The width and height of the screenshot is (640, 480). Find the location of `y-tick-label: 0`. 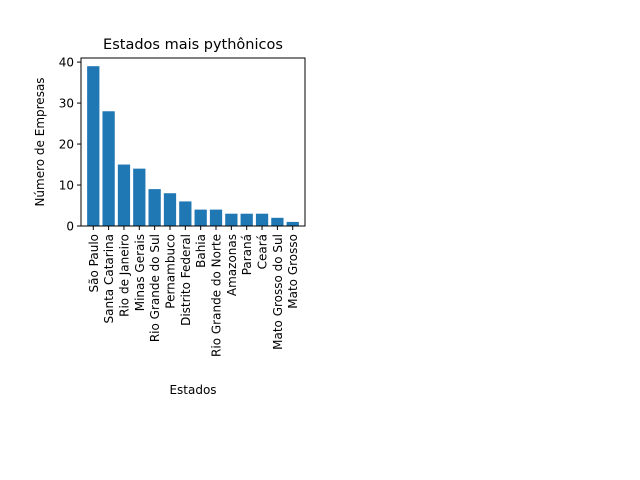

y-tick-label: 0 is located at coordinates (70, 227).